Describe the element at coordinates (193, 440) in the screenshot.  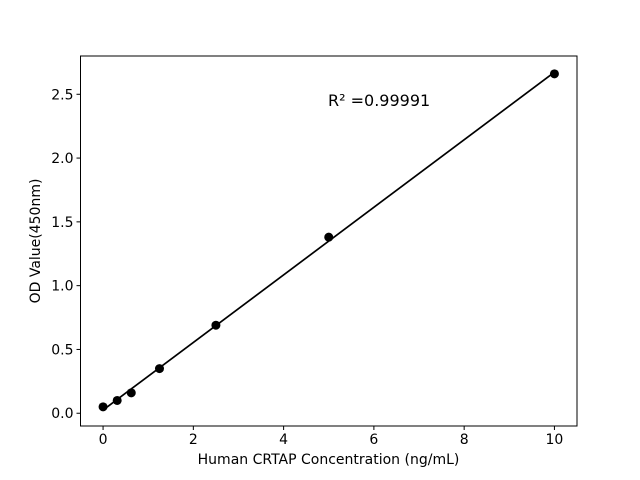
I see `x-tick-label: 2` at that location.